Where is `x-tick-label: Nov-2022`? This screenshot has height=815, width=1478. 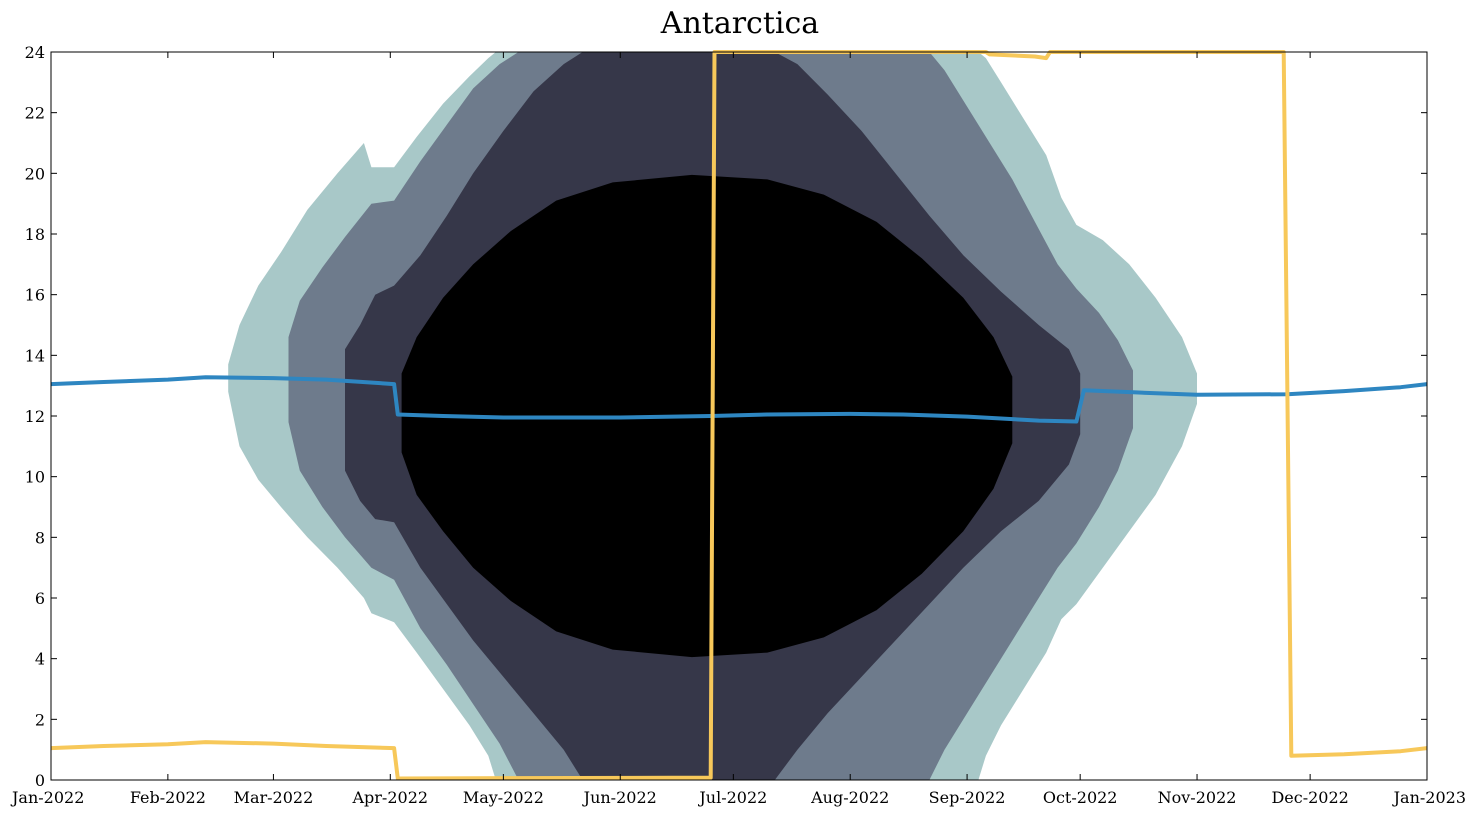 x-tick-label: Nov-2022 is located at coordinates (1197, 797).